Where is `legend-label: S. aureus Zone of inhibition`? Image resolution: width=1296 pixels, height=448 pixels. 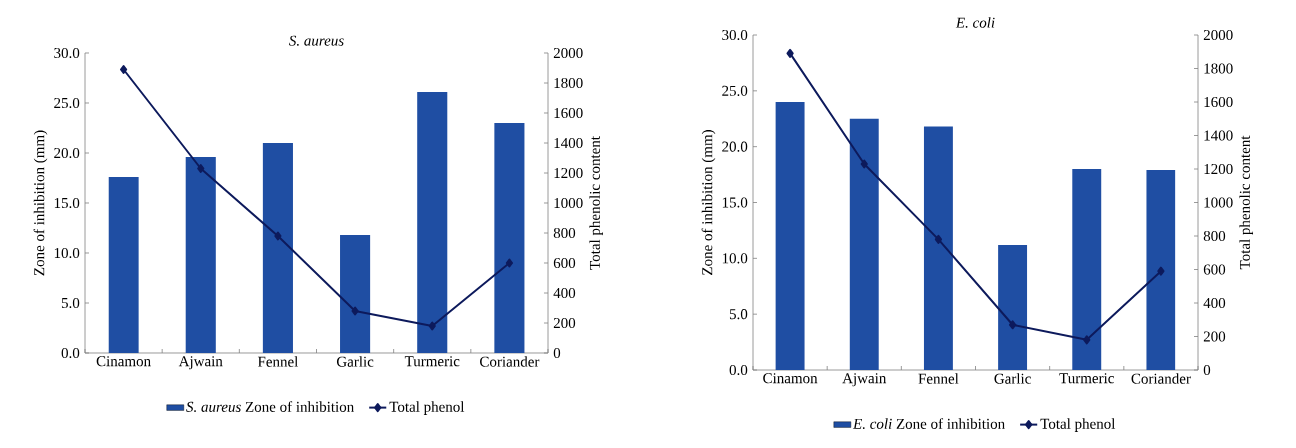 legend-label: S. aureus Zone of inhibition is located at coordinates (270, 406).